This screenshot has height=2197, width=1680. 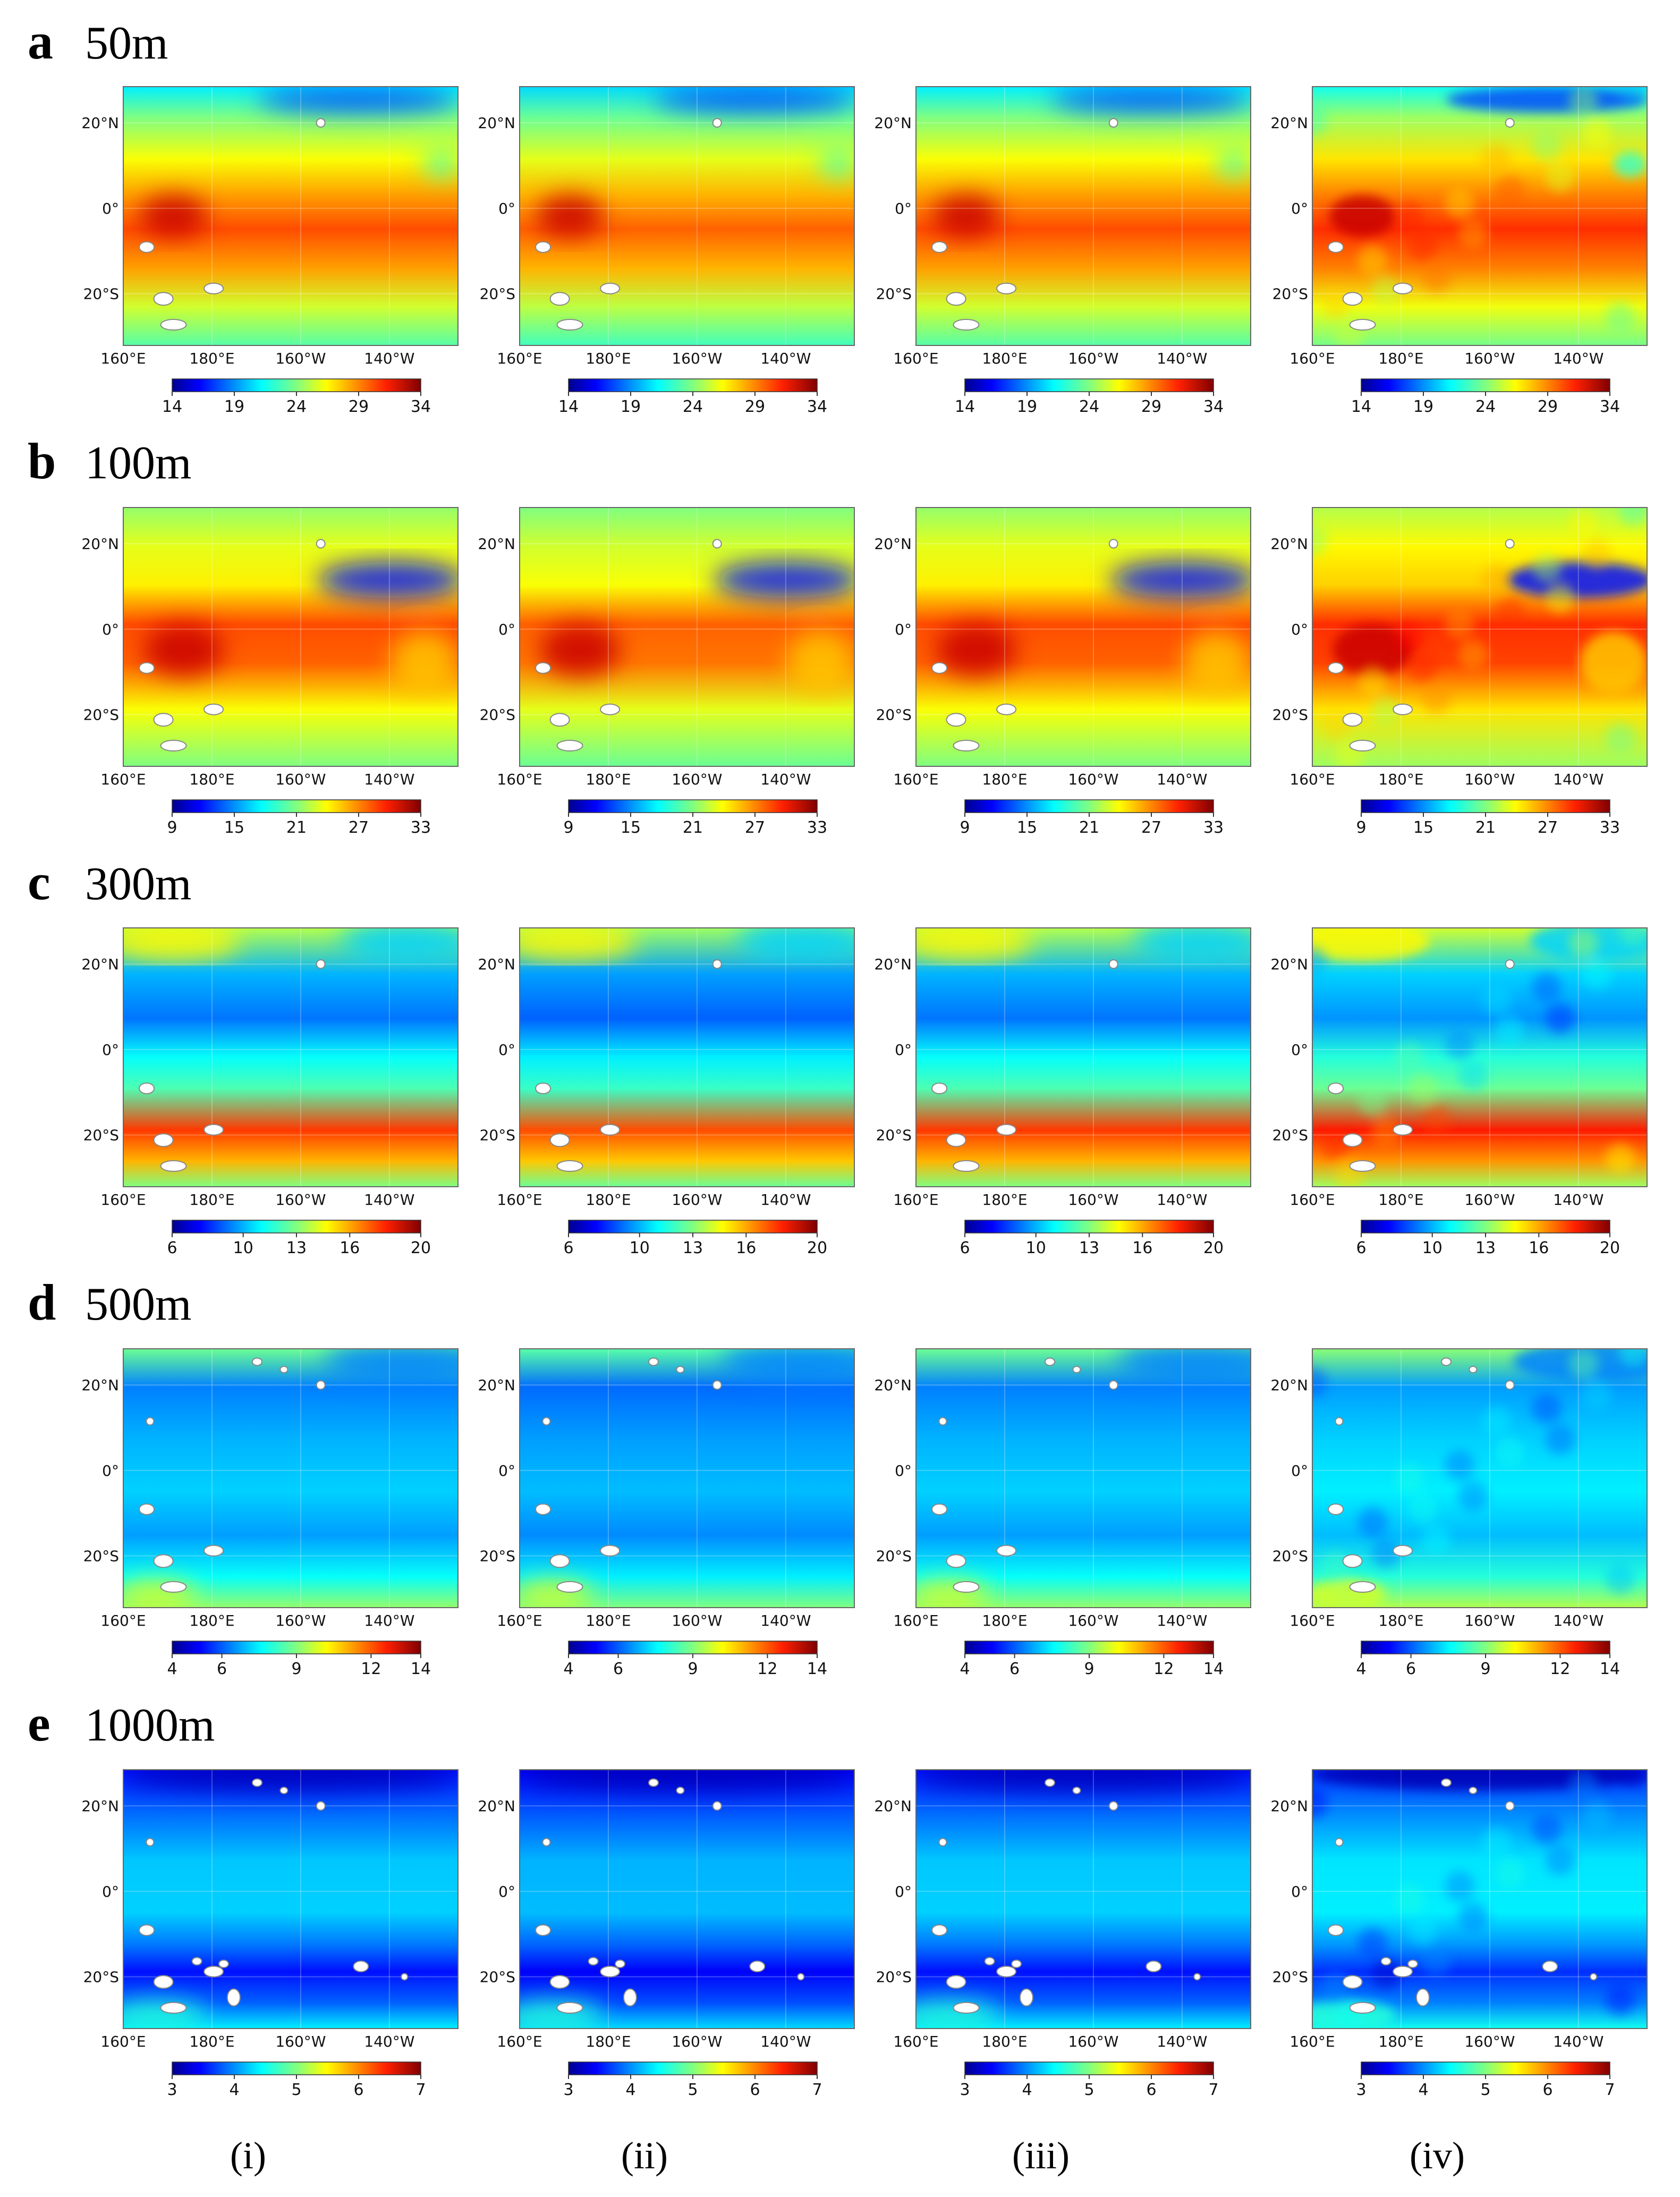 I want to click on colorbar-tick-label: 27, so click(x=359, y=827).